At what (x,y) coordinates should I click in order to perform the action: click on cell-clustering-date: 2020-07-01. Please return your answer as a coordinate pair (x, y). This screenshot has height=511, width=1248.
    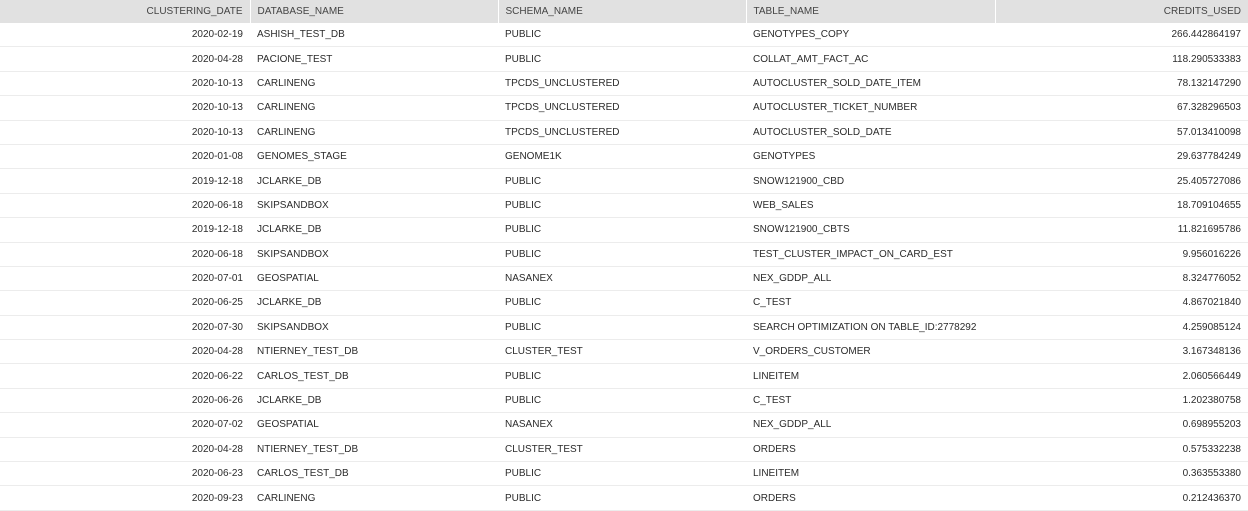
    Looking at the image, I should click on (125, 279).